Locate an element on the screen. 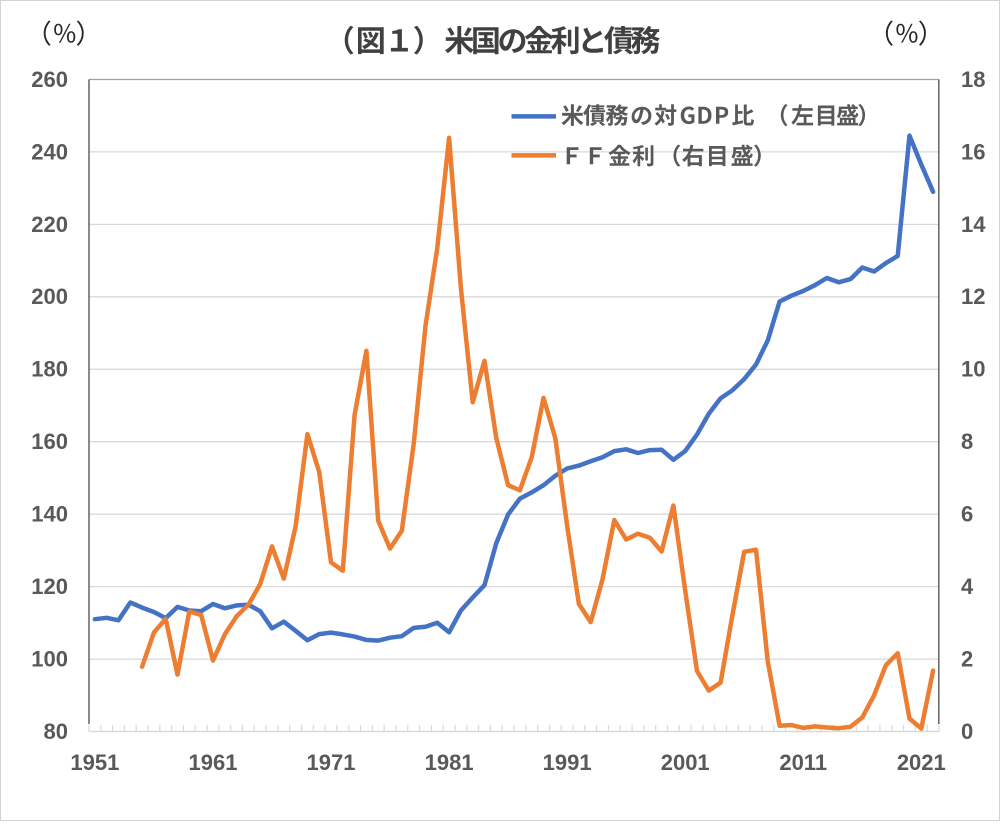 The width and height of the screenshot is (1000, 826). svg-text: 16 is located at coordinates (973, 151).